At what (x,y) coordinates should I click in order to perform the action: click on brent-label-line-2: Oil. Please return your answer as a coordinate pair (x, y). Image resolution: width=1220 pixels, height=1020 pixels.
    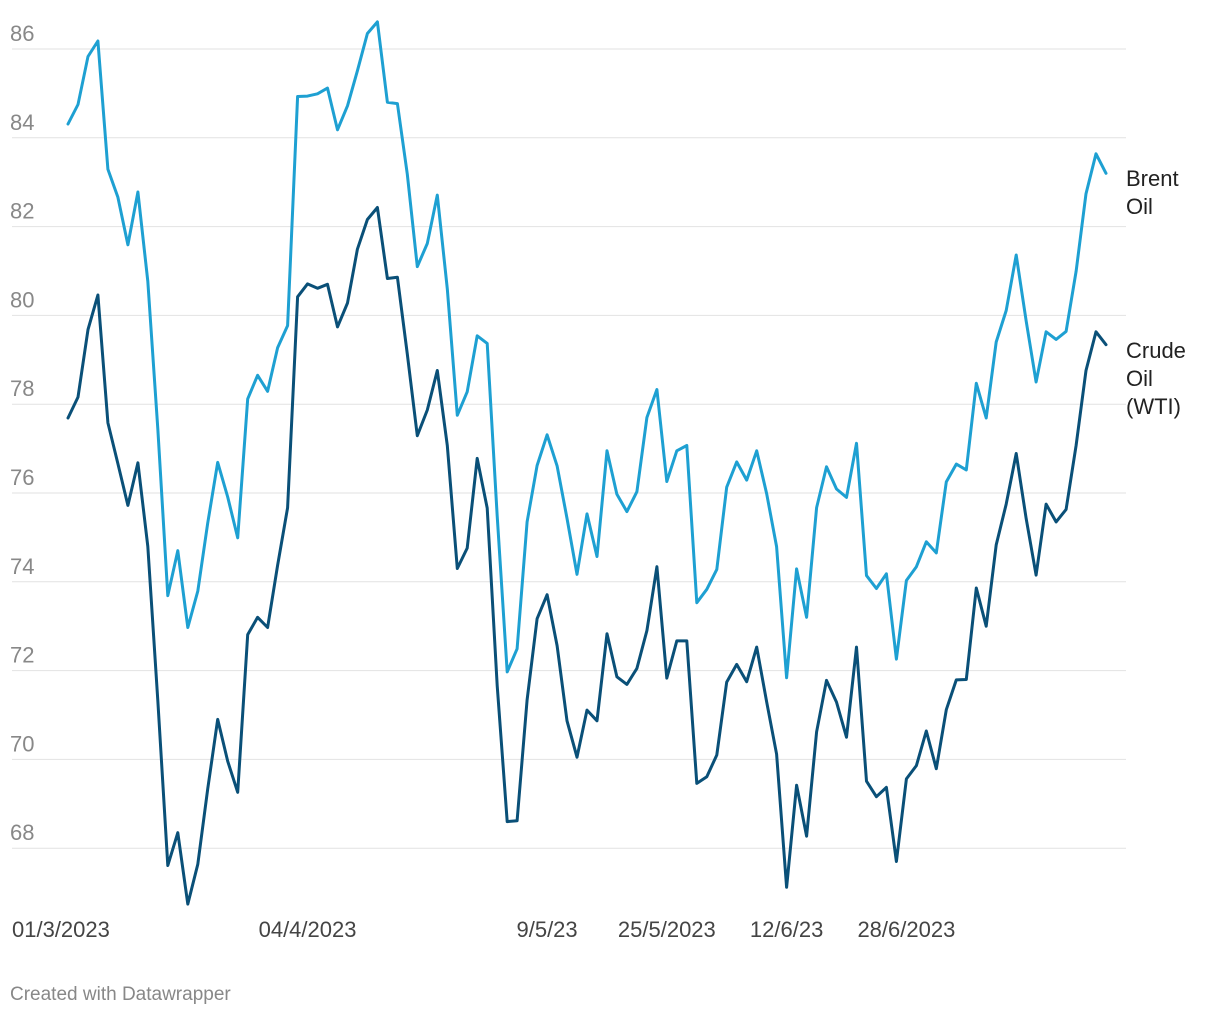
    Looking at the image, I should click on (1139, 206).